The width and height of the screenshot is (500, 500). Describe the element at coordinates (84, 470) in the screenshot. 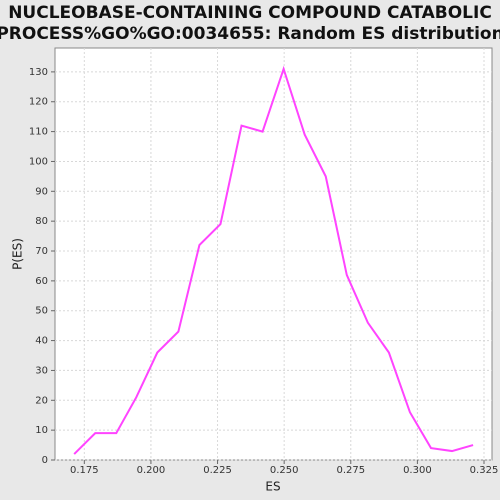

I see `x-tick-label: 0.175` at that location.